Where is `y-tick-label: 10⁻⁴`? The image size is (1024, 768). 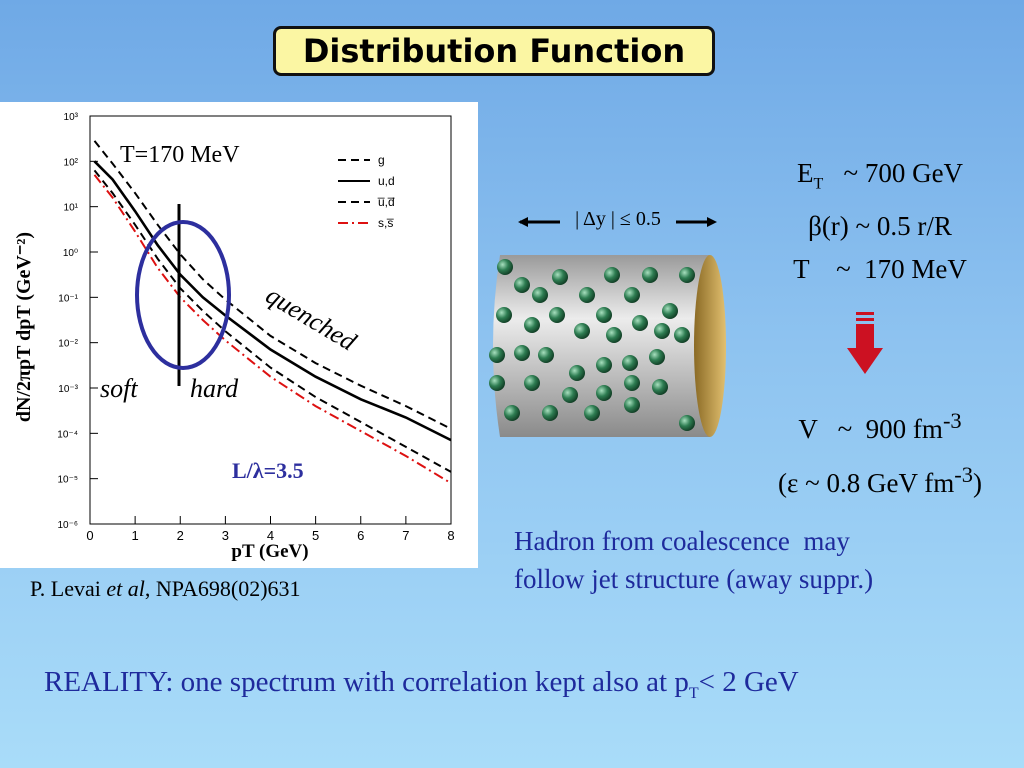 y-tick-label: 10⁻⁴ is located at coordinates (67, 434).